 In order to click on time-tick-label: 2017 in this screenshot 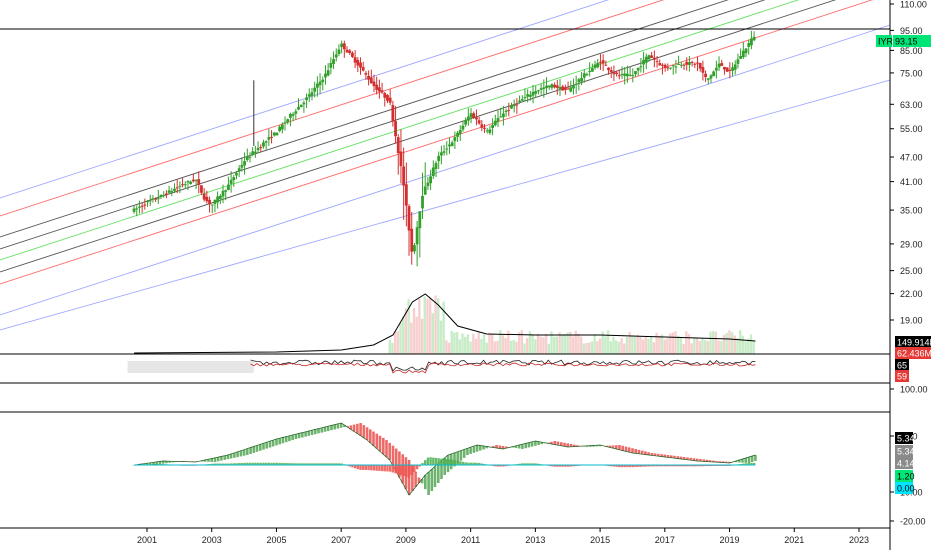, I will do `click(665, 540)`.